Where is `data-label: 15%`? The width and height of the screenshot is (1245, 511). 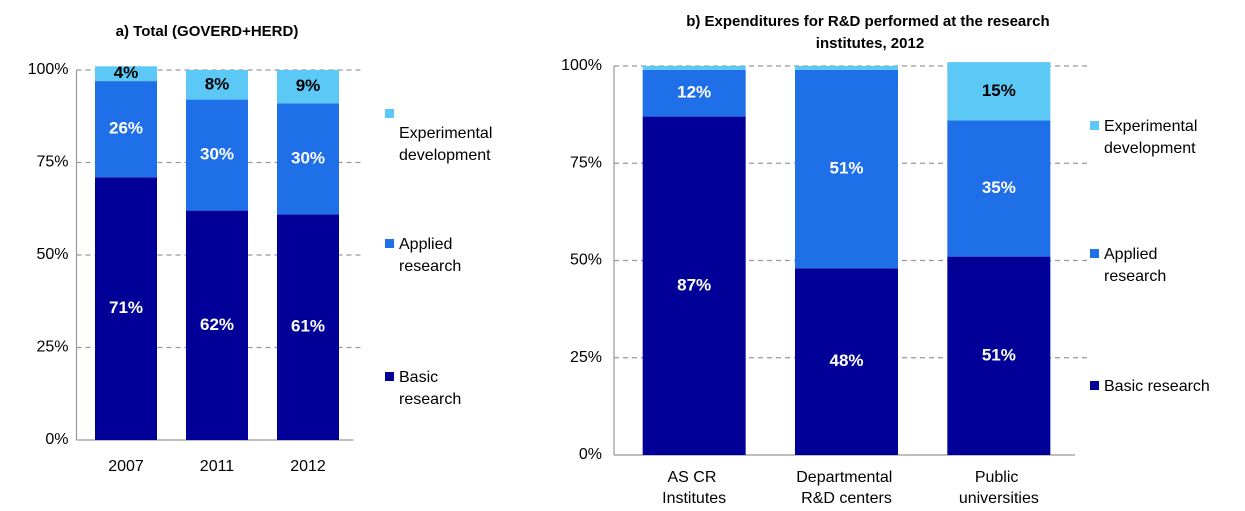 data-label: 15% is located at coordinates (999, 90).